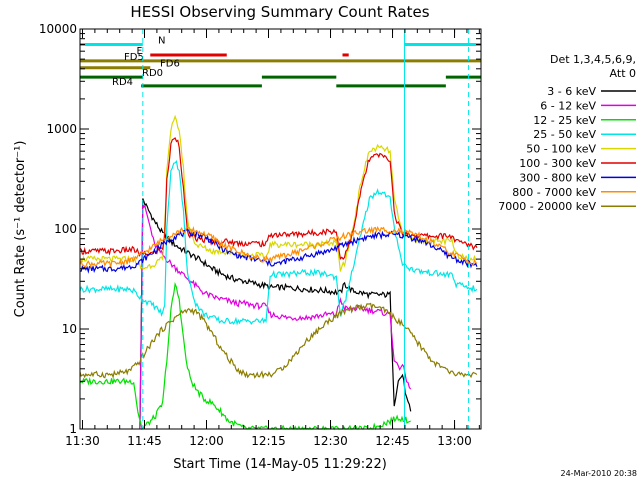  I want to click on flag-label-rd4: RD4, so click(122, 82).